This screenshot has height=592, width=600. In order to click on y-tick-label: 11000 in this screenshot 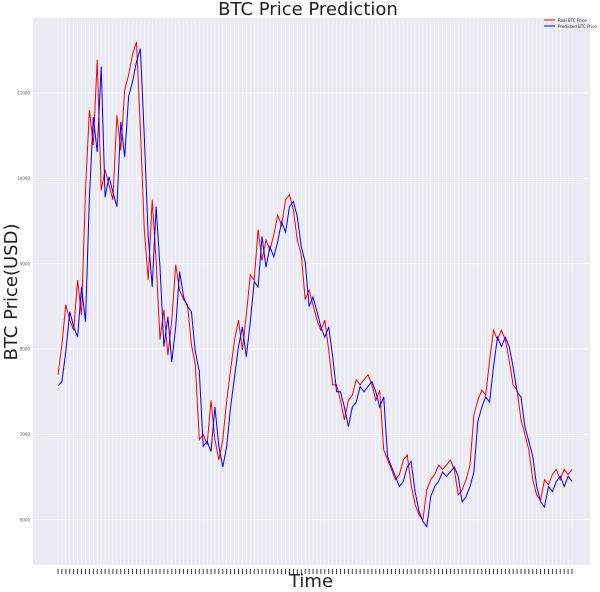, I will do `click(23, 93)`.